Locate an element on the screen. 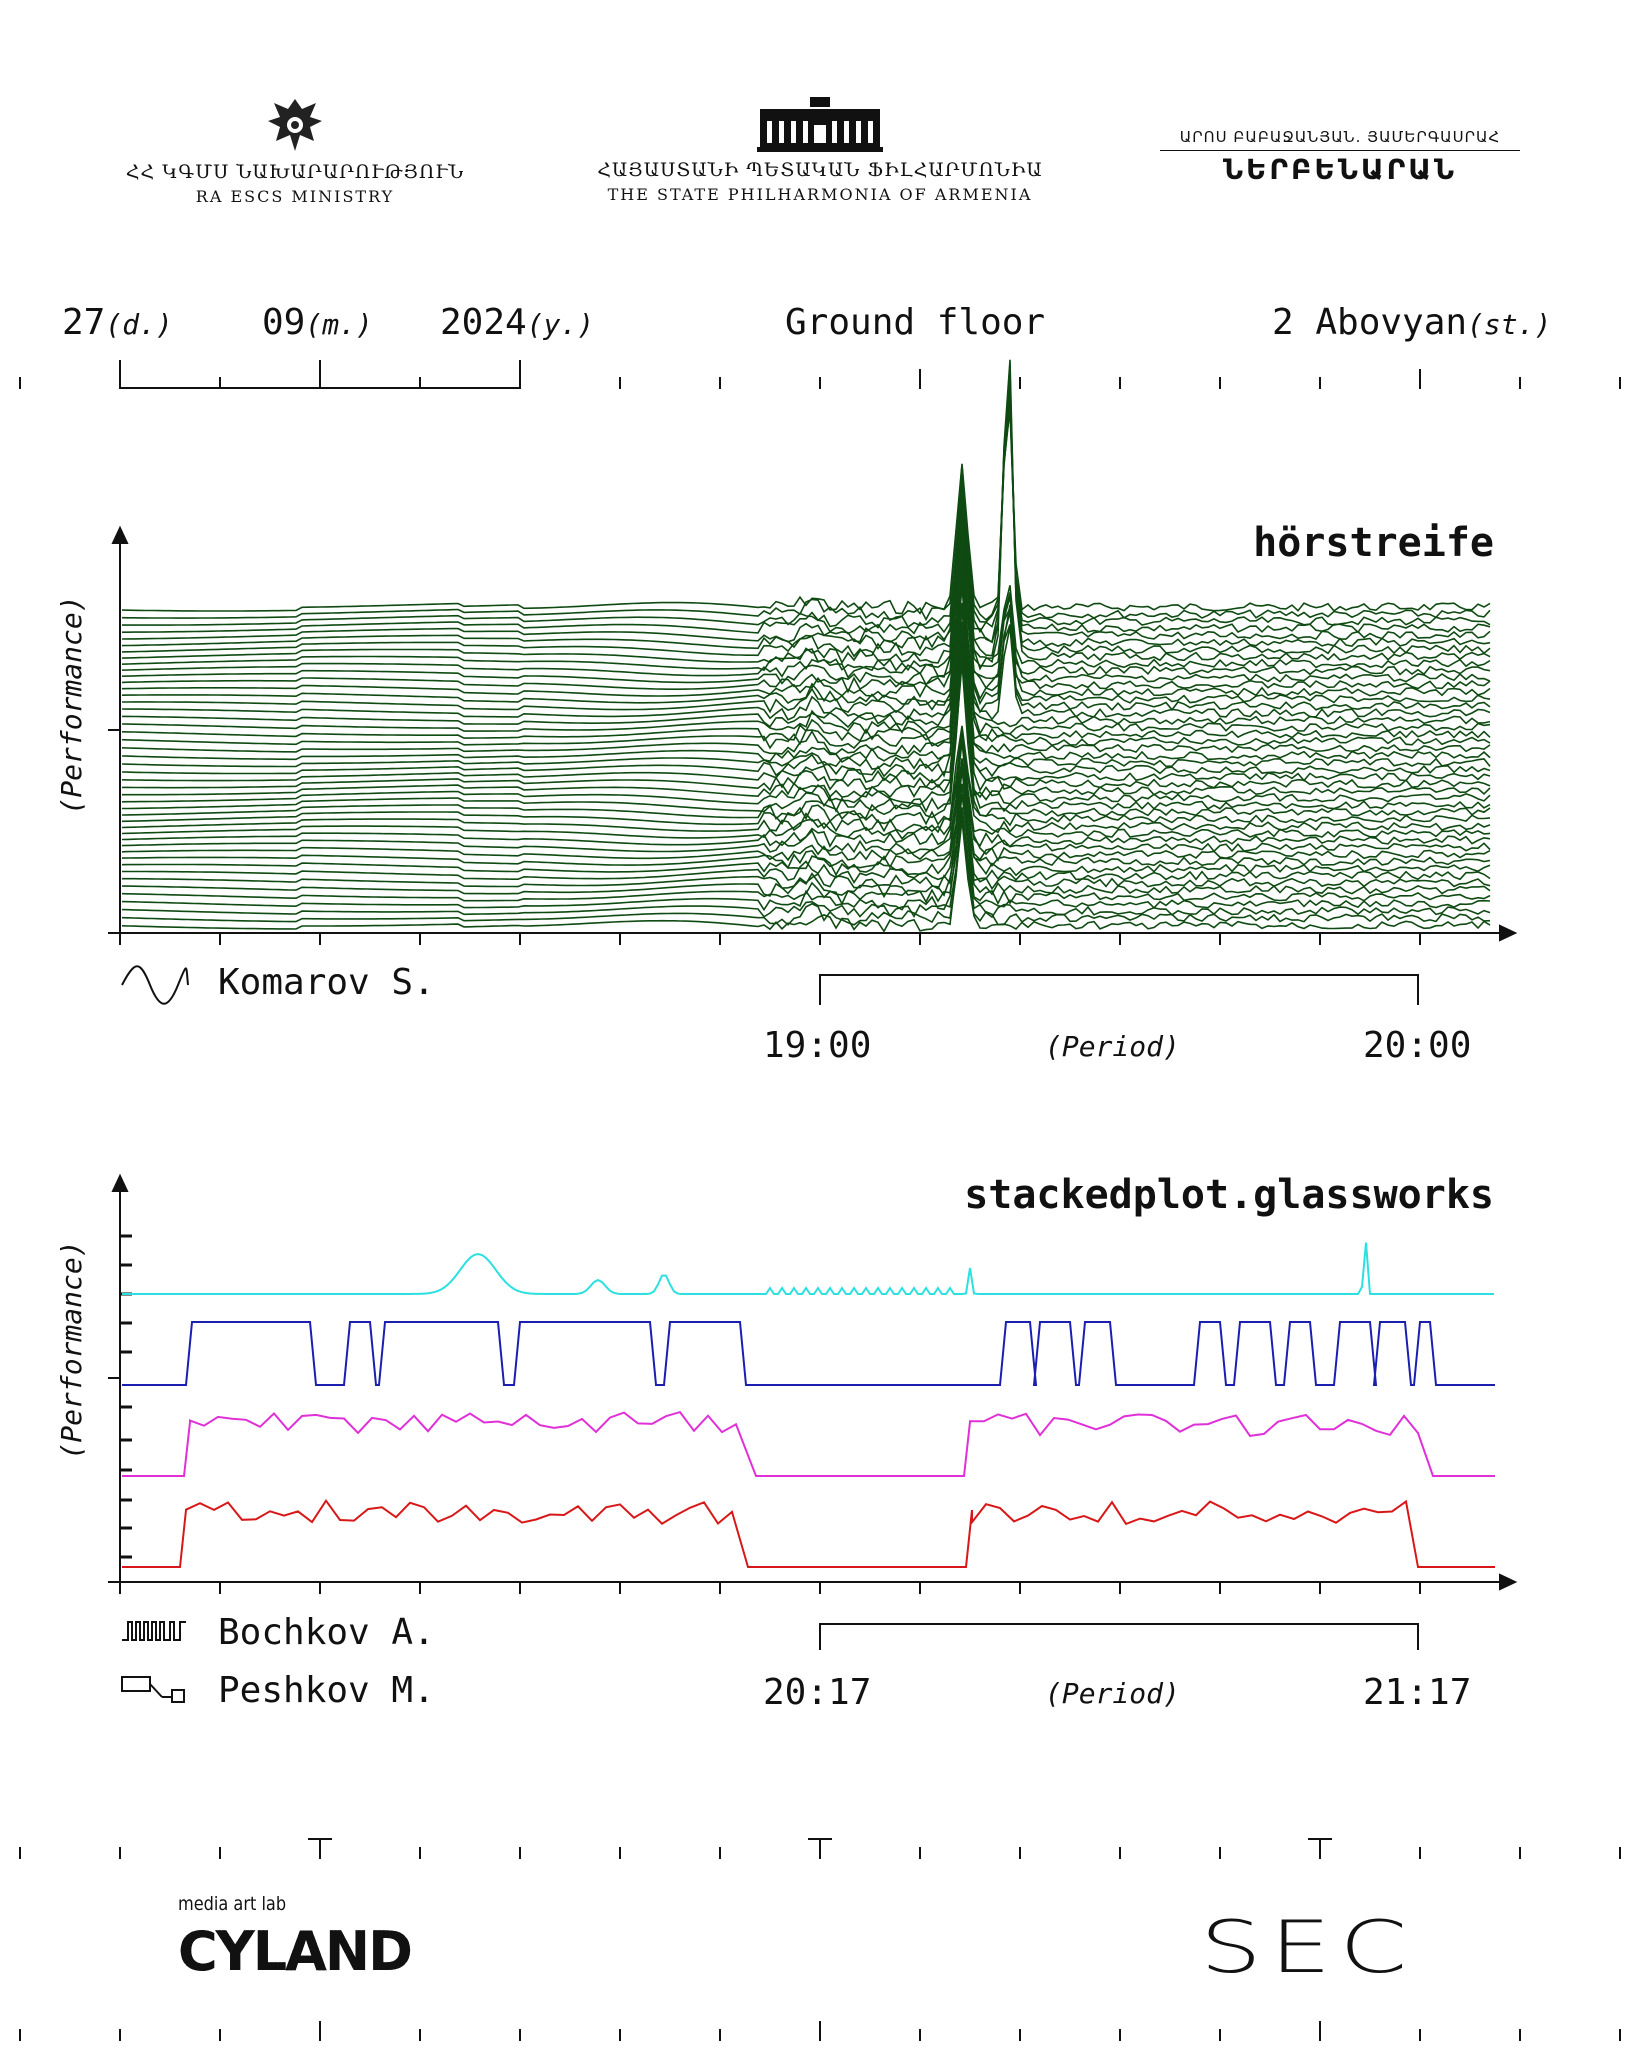  chart2-x-ticks is located at coordinates (770, 1588).